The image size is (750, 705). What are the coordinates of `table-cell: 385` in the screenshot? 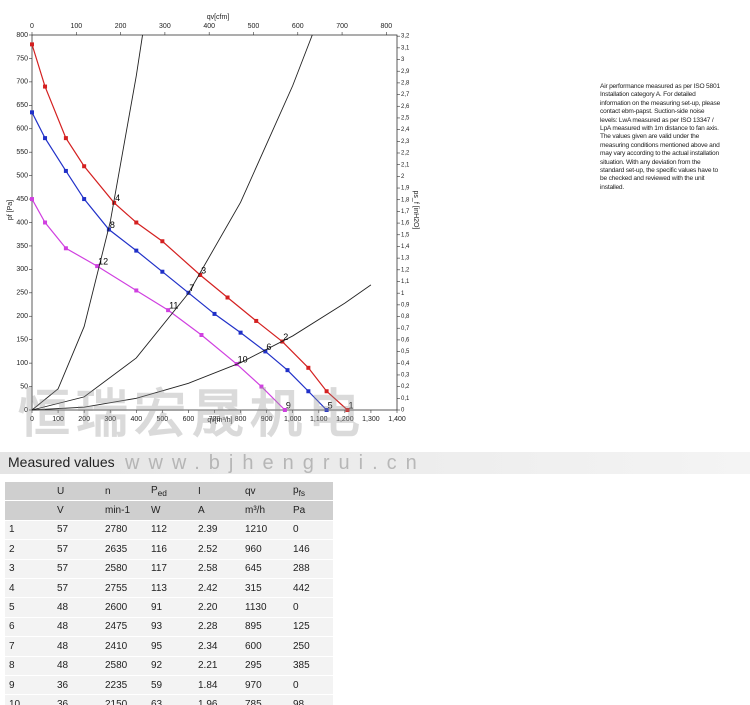 It's located at (311, 666).